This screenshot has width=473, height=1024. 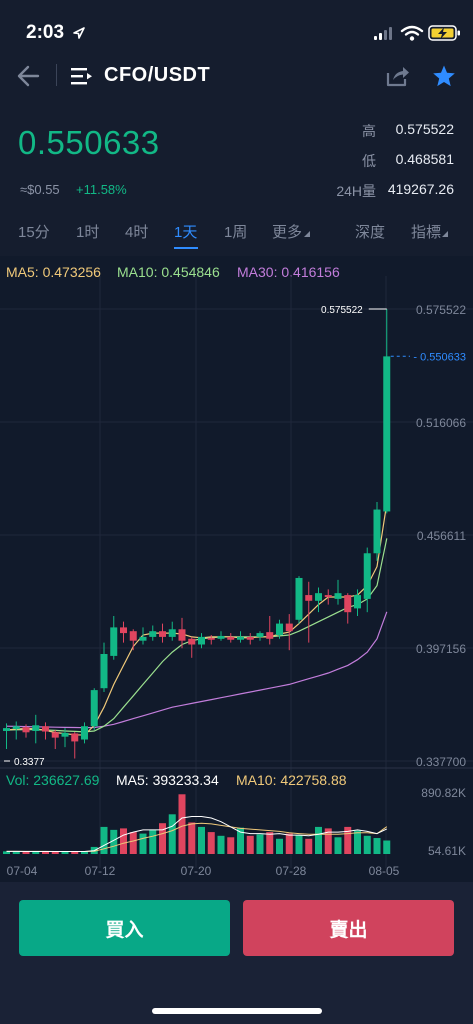 I want to click on current-price-tag: - 0.550633, so click(x=439, y=357).